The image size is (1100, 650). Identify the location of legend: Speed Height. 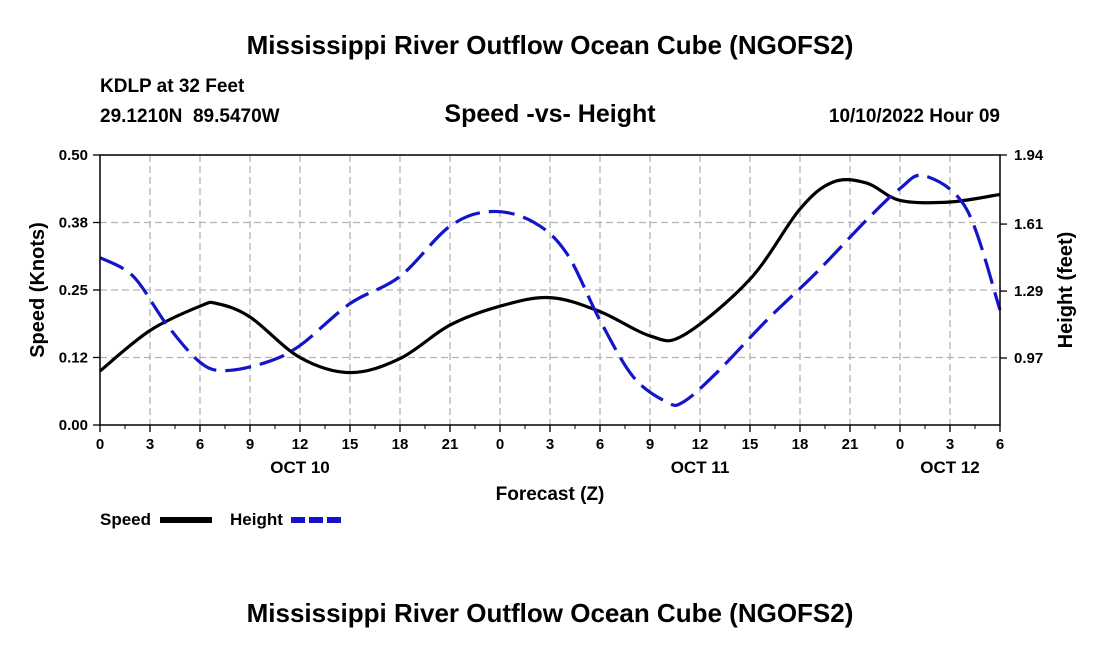
(221, 519).